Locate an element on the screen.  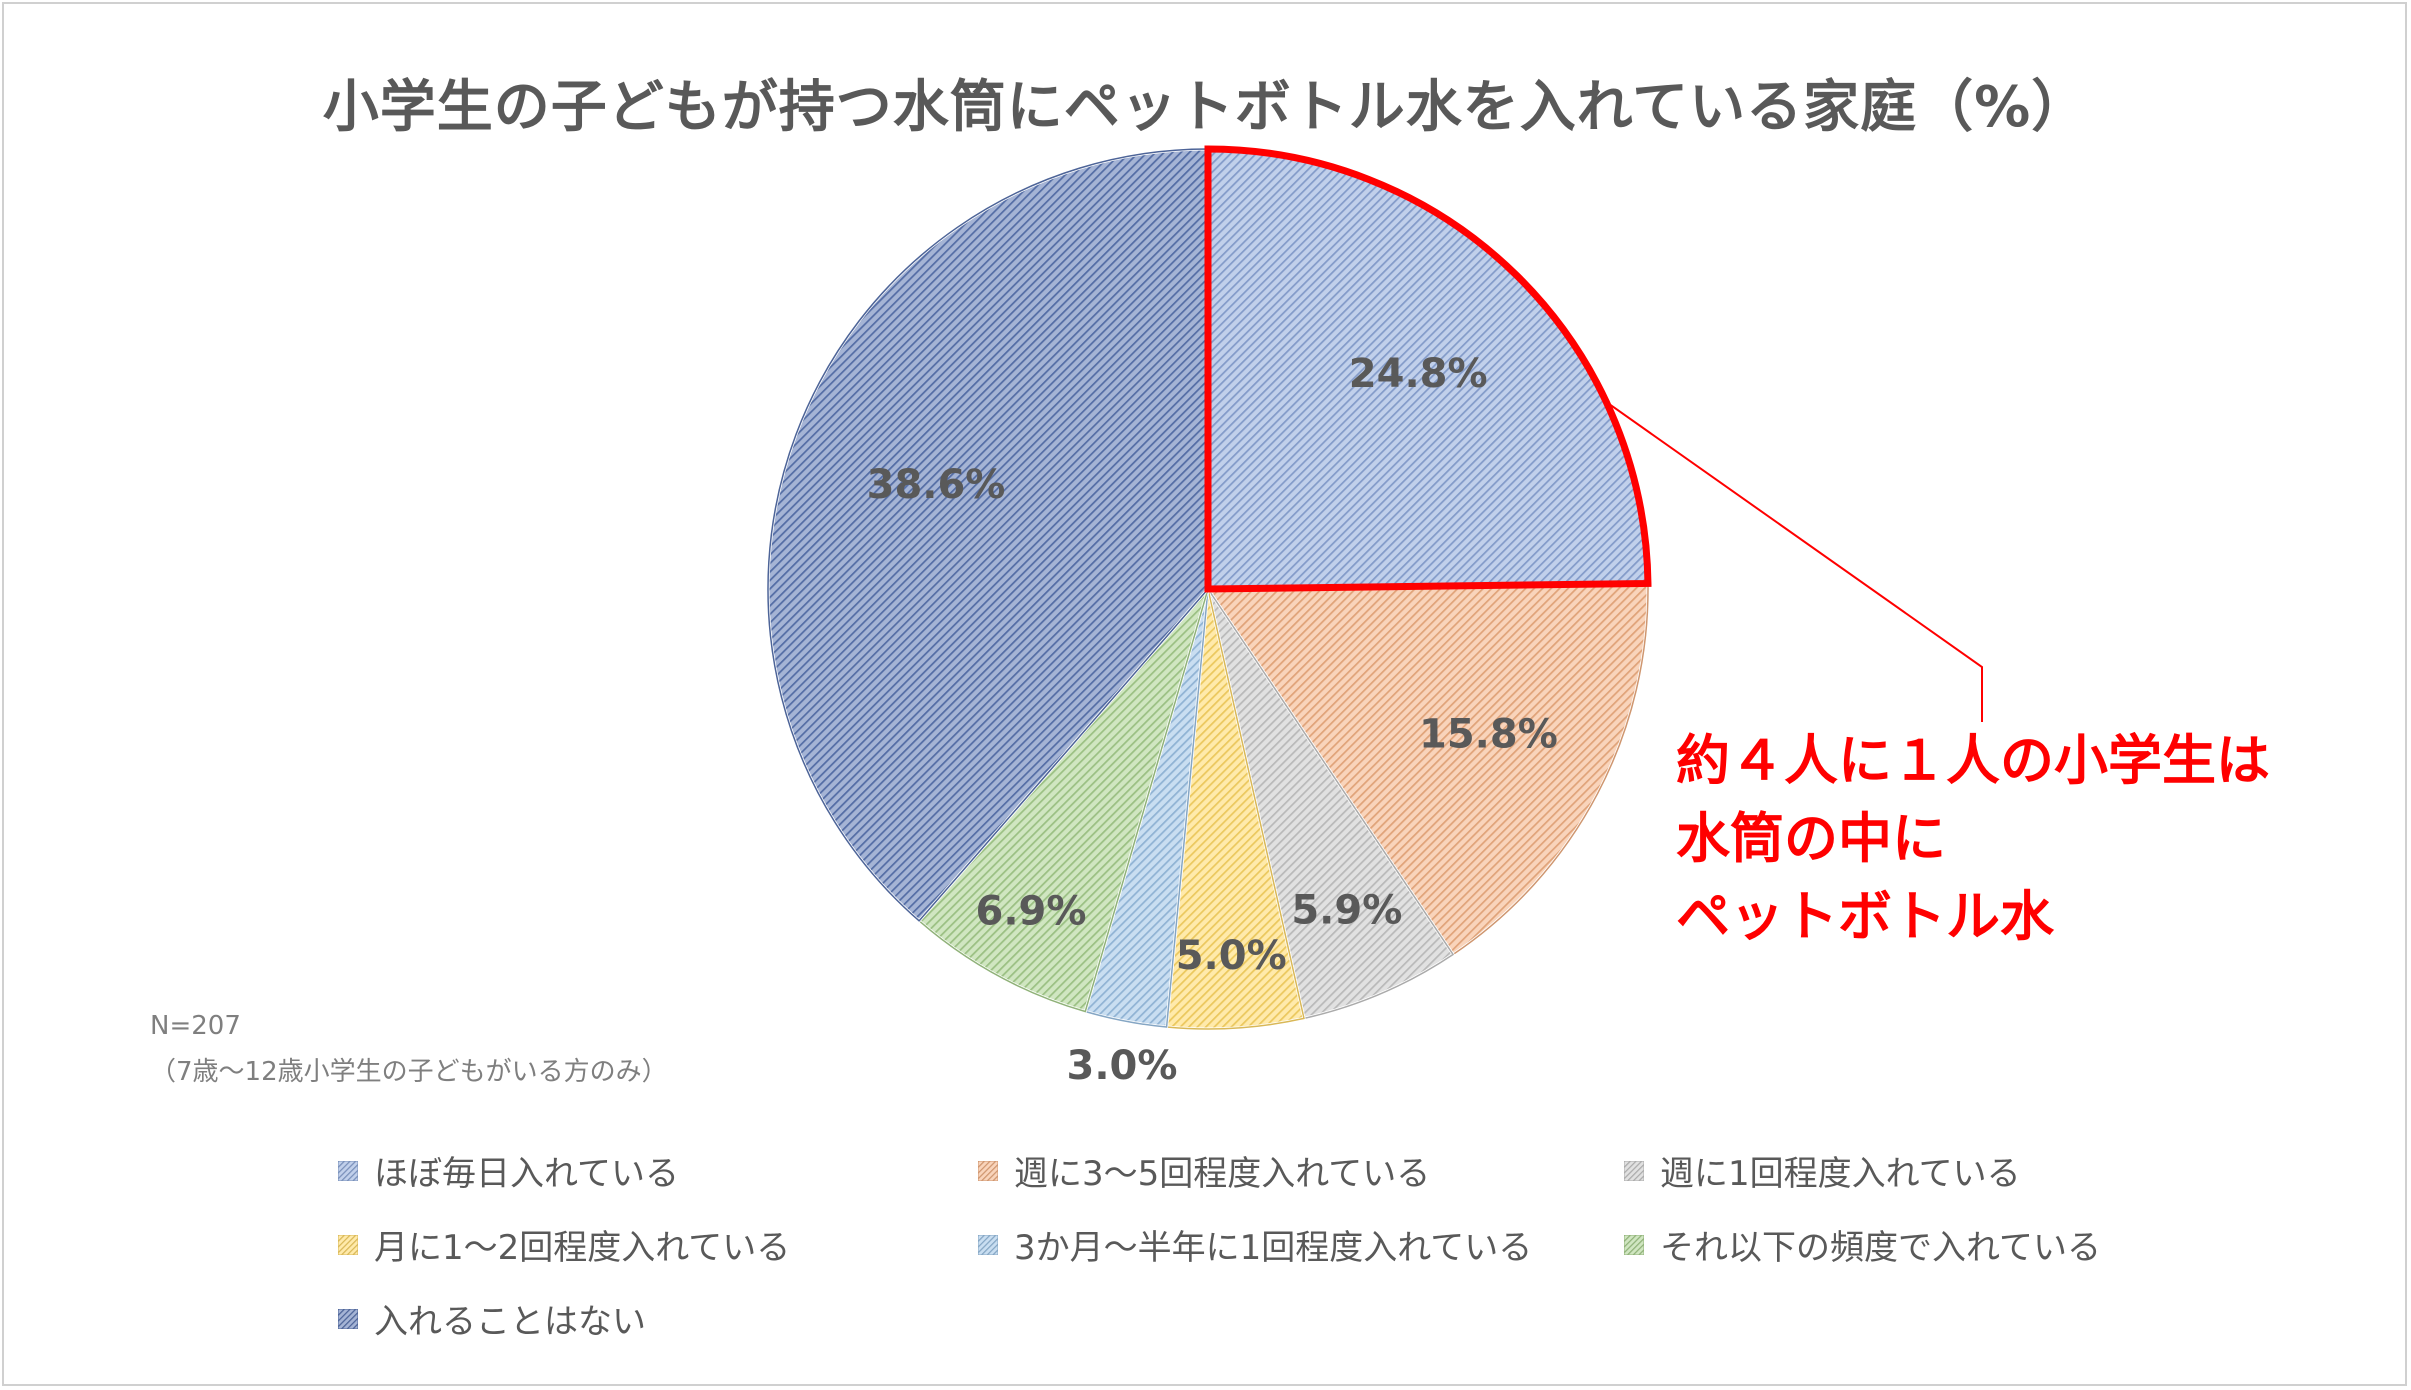
chart-title: 小学生の子どもが持つ水筒にペットボトル水を入れている家庭（%） is located at coordinates (1205, 107).